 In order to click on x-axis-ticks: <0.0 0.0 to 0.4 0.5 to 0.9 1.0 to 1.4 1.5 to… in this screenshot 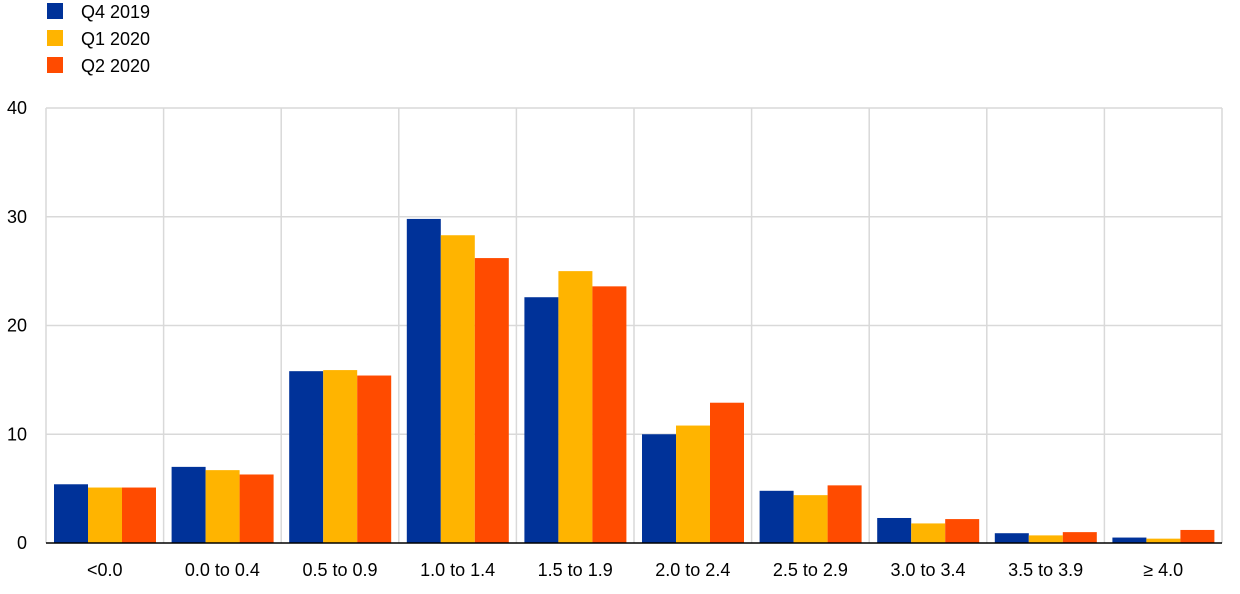, I will do `click(635, 570)`.